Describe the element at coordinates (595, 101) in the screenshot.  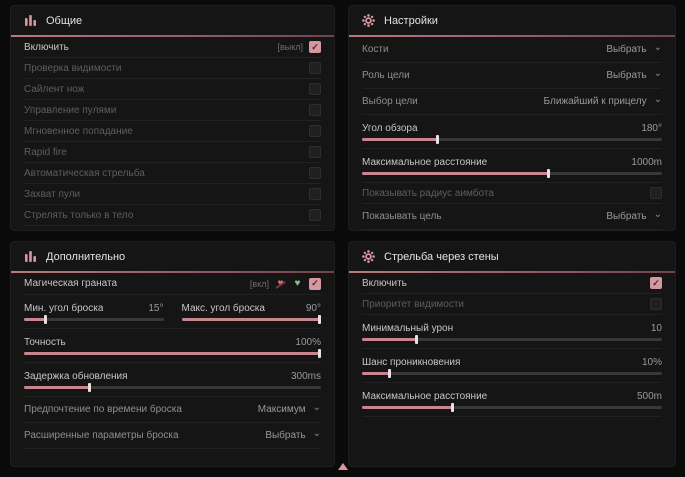
I see `dropdown-value: Ближайший к прицелу` at that location.